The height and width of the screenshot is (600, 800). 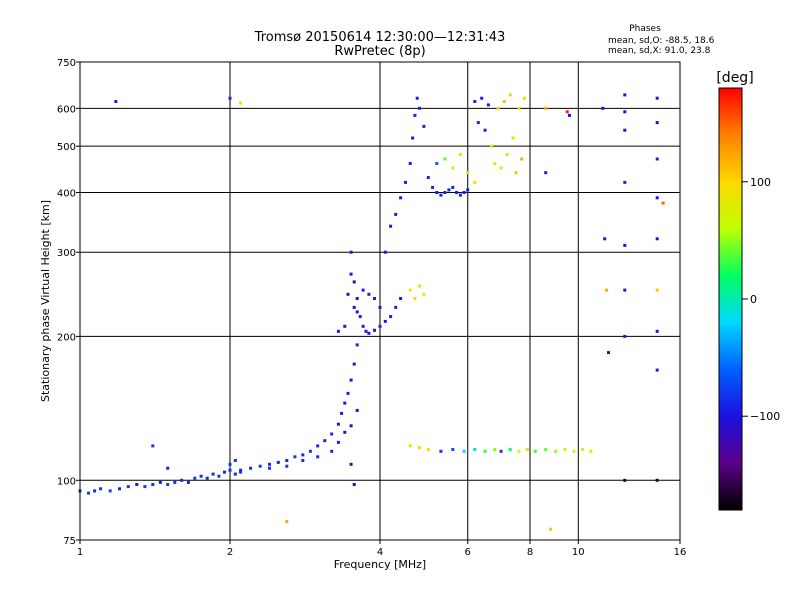 What do you see at coordinates (66, 147) in the screenshot?
I see `y-tick-label: 500` at bounding box center [66, 147].